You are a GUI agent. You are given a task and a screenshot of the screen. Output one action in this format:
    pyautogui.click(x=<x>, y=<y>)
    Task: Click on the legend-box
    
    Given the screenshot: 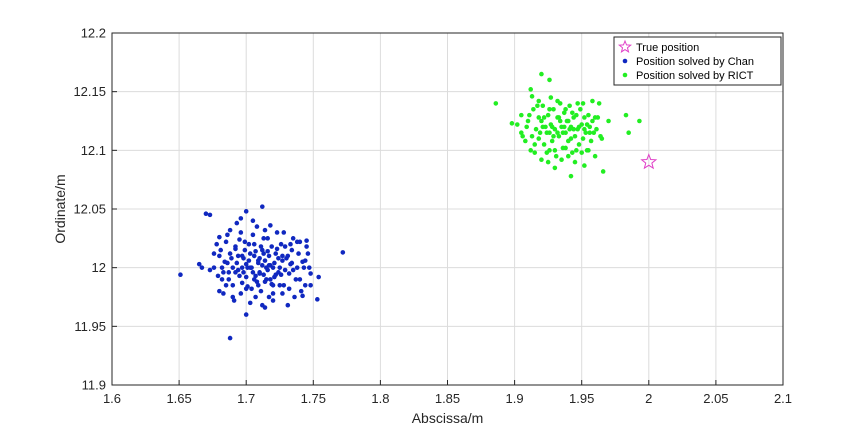 What is the action you would take?
    pyautogui.click(x=697, y=61)
    